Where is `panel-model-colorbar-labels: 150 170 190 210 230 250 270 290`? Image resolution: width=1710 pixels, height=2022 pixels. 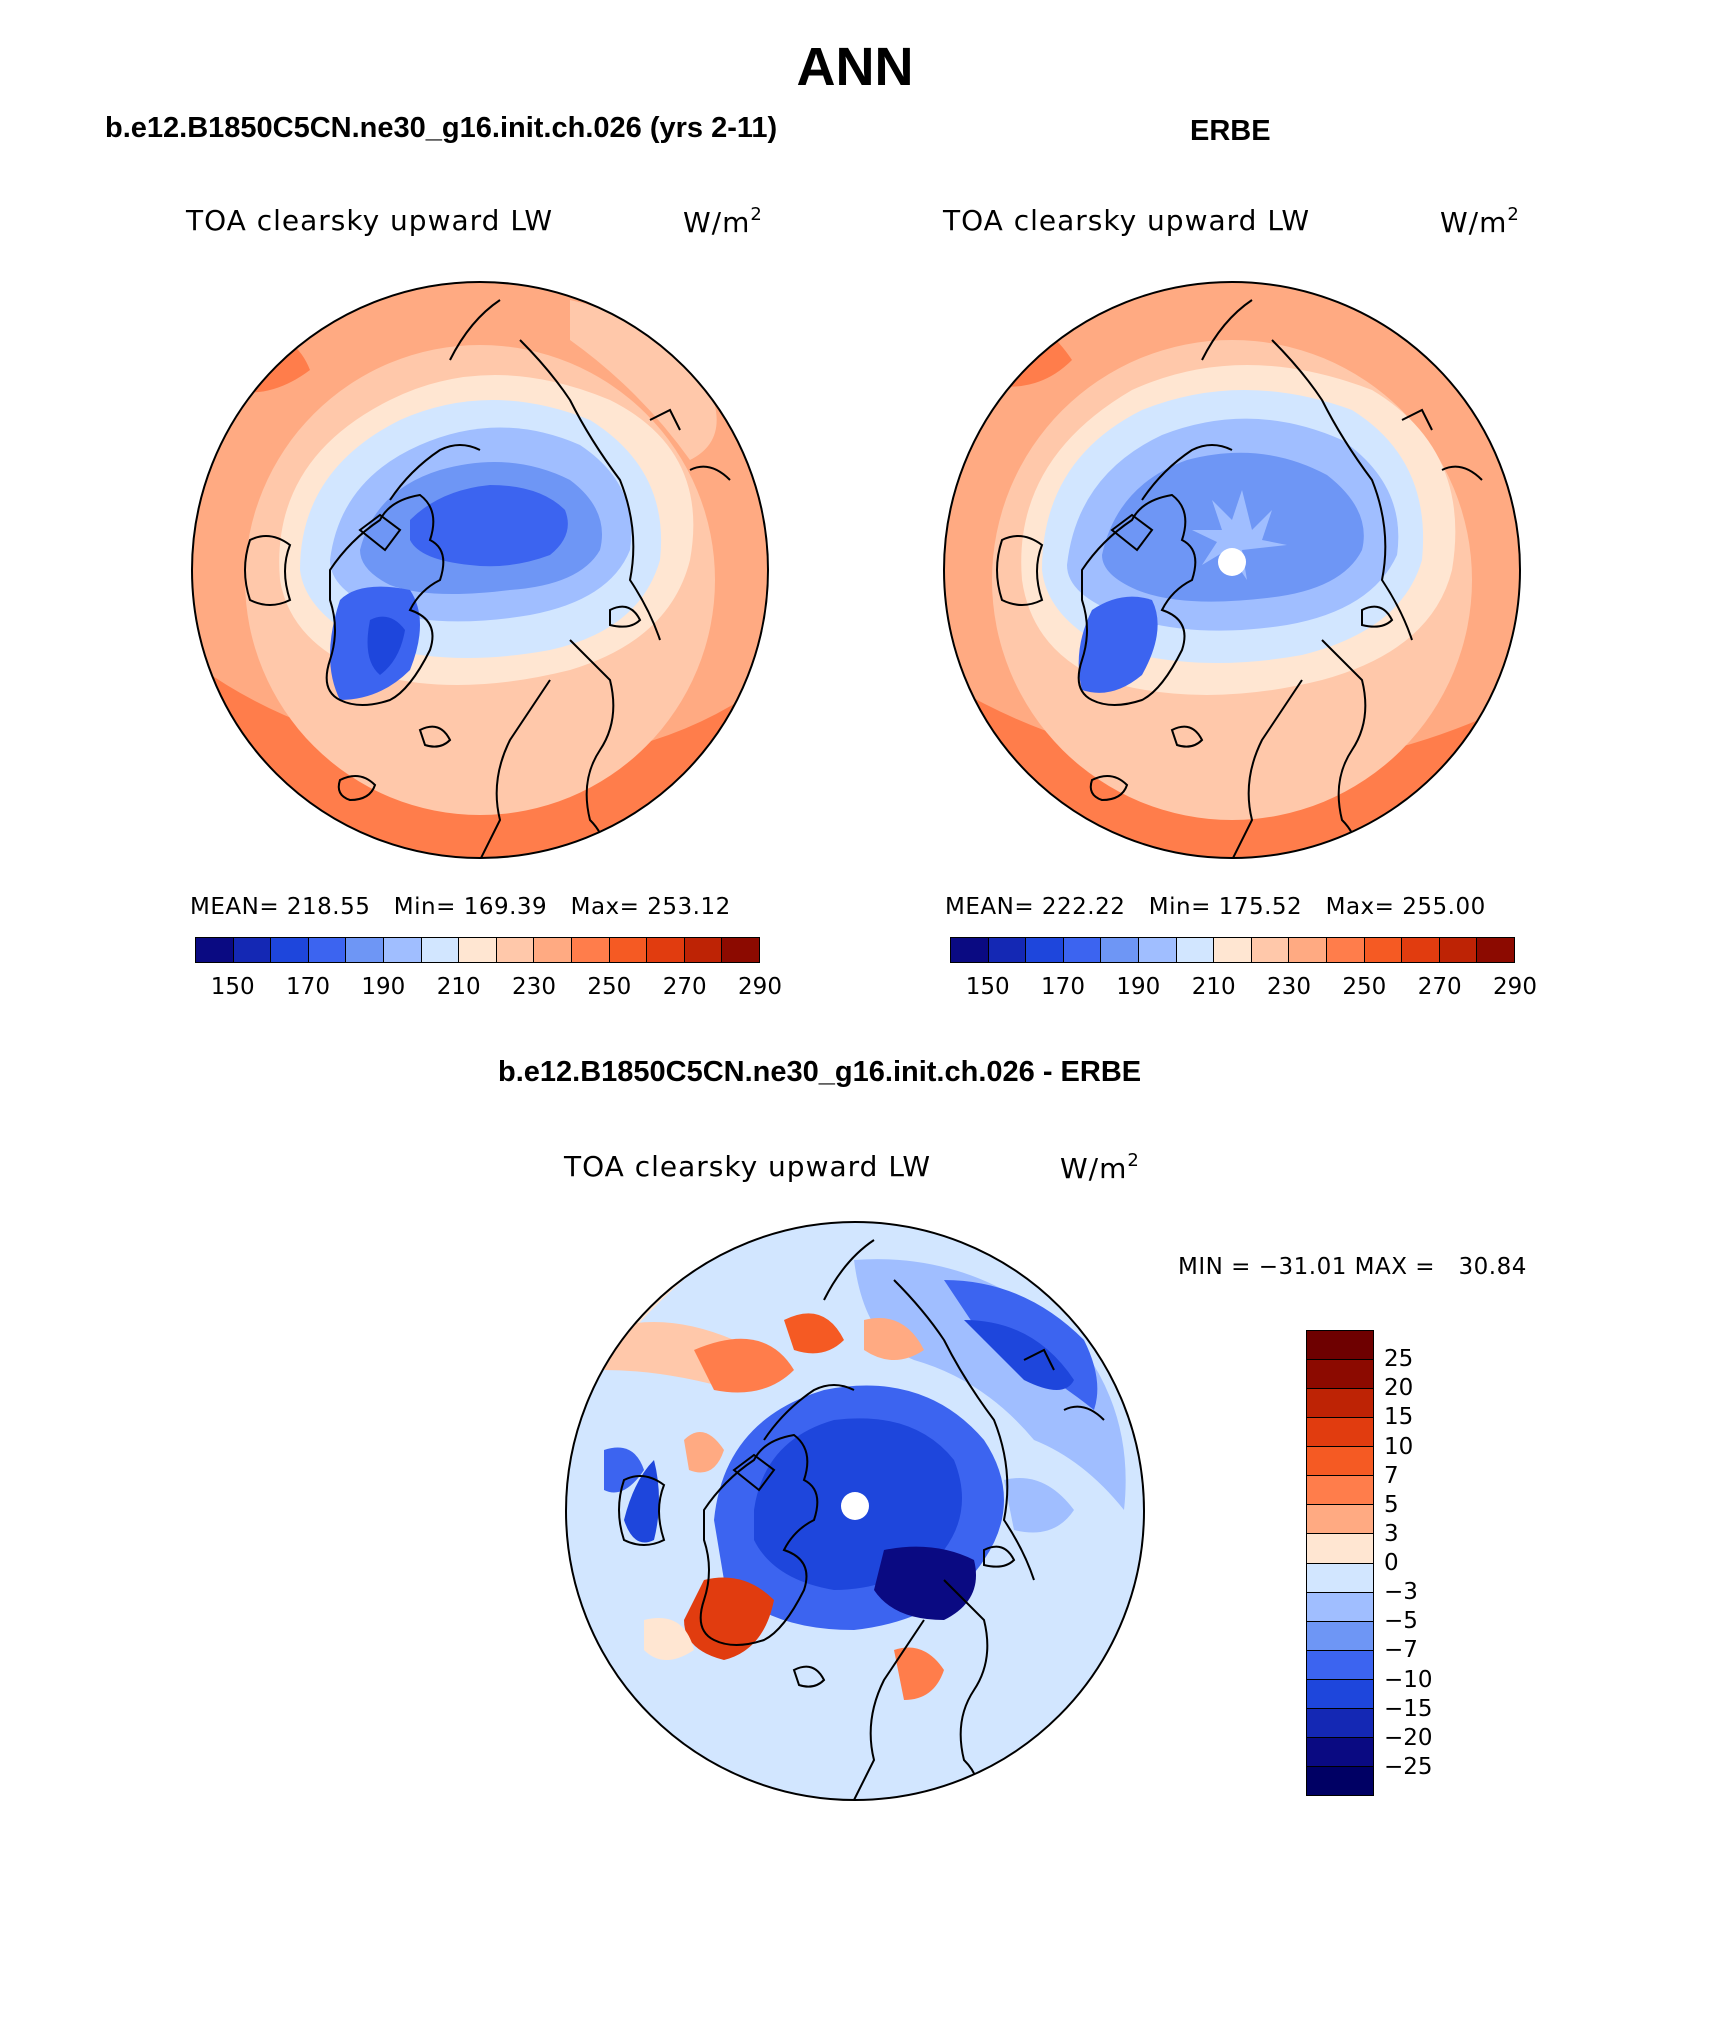
panel-model-colorbar-labels: 150 170 190 210 230 250 270 290 is located at coordinates (488, 989).